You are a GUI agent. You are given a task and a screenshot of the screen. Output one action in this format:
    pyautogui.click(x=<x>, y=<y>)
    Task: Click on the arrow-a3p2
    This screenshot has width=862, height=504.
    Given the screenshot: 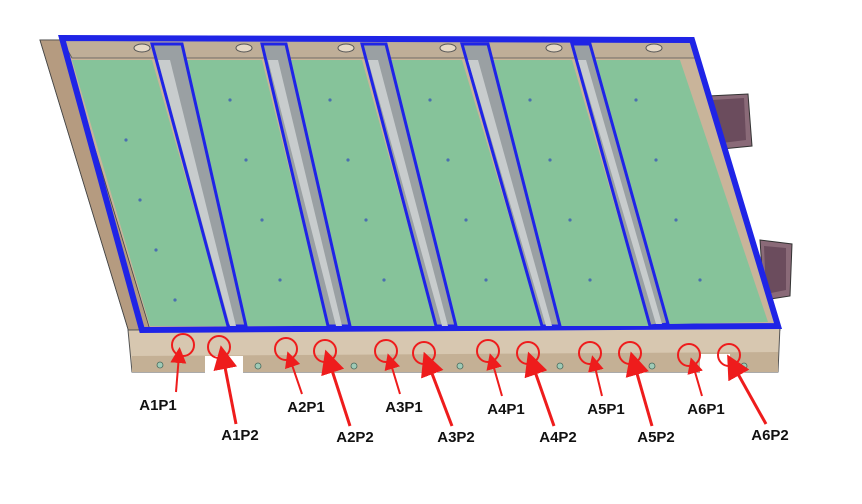 What is the action you would take?
    pyautogui.click(x=437, y=389)
    